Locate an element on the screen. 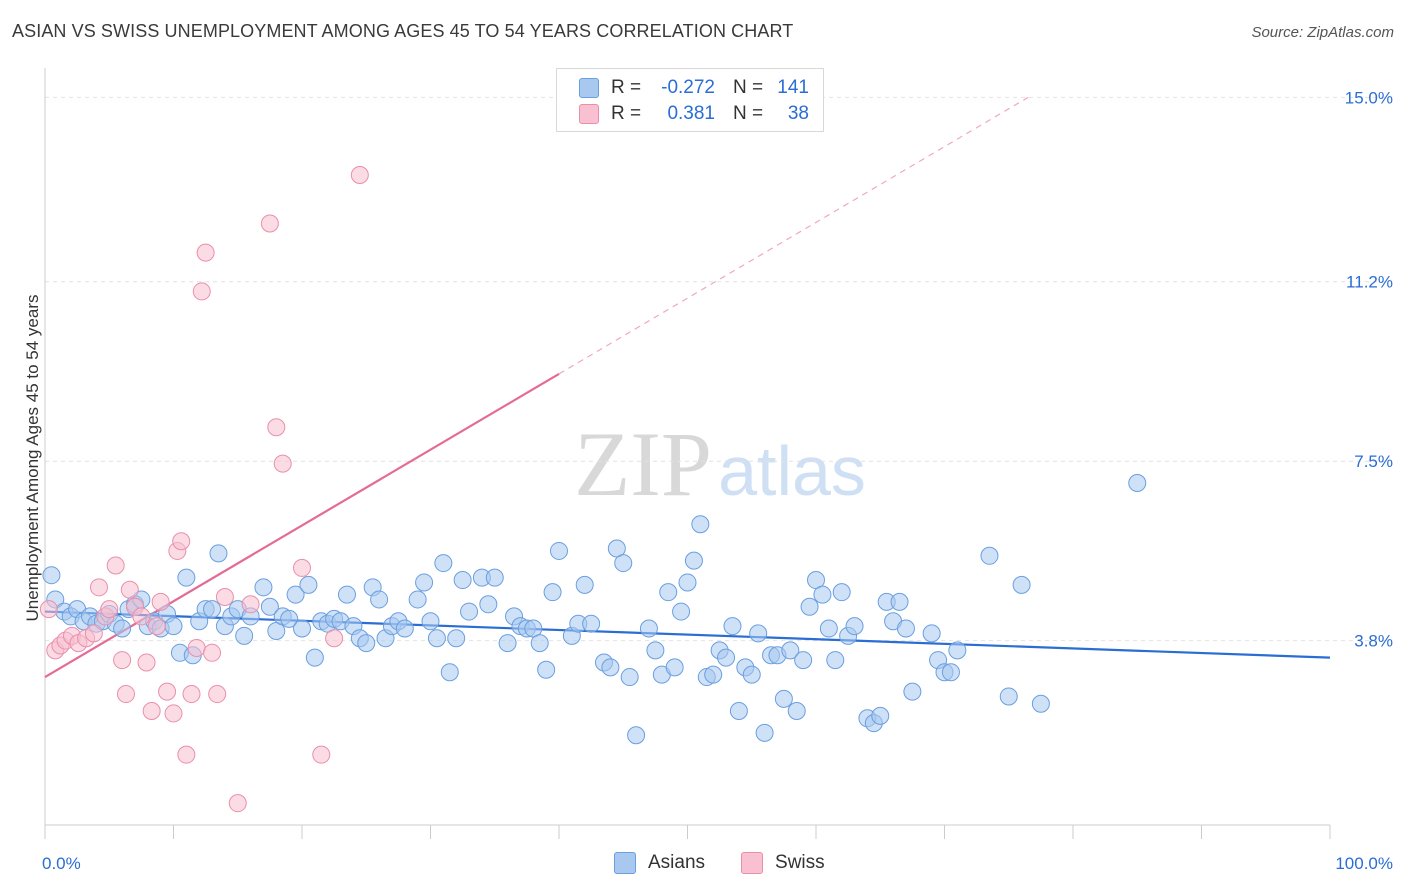 The width and height of the screenshot is (1406, 892). legend-item-swiss: Swiss is located at coordinates (783, 863).